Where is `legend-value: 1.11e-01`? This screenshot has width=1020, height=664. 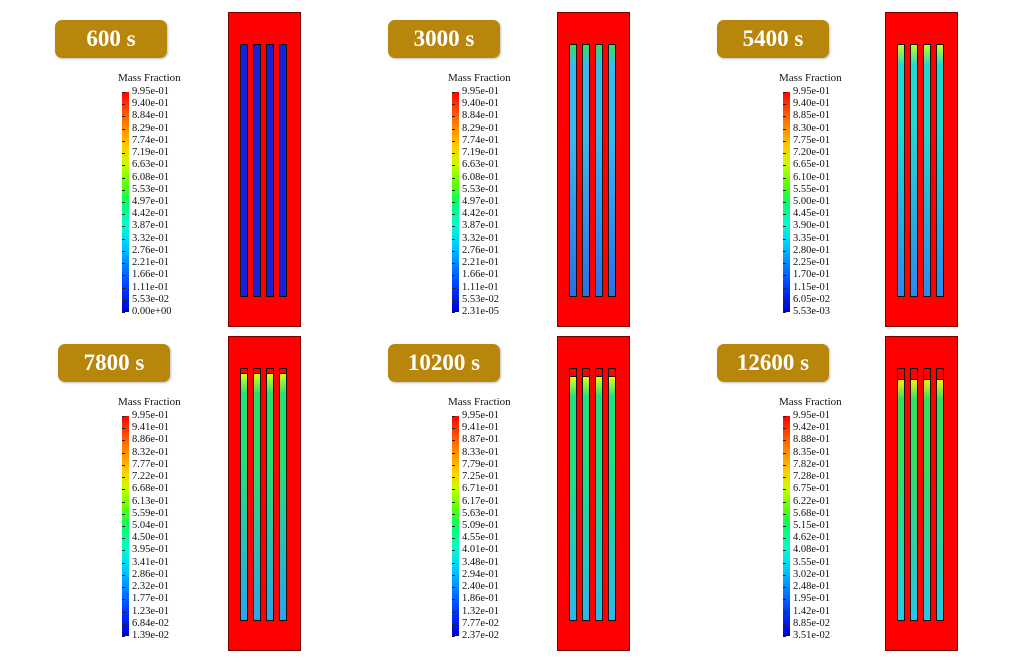 legend-value: 1.11e-01 is located at coordinates (480, 287).